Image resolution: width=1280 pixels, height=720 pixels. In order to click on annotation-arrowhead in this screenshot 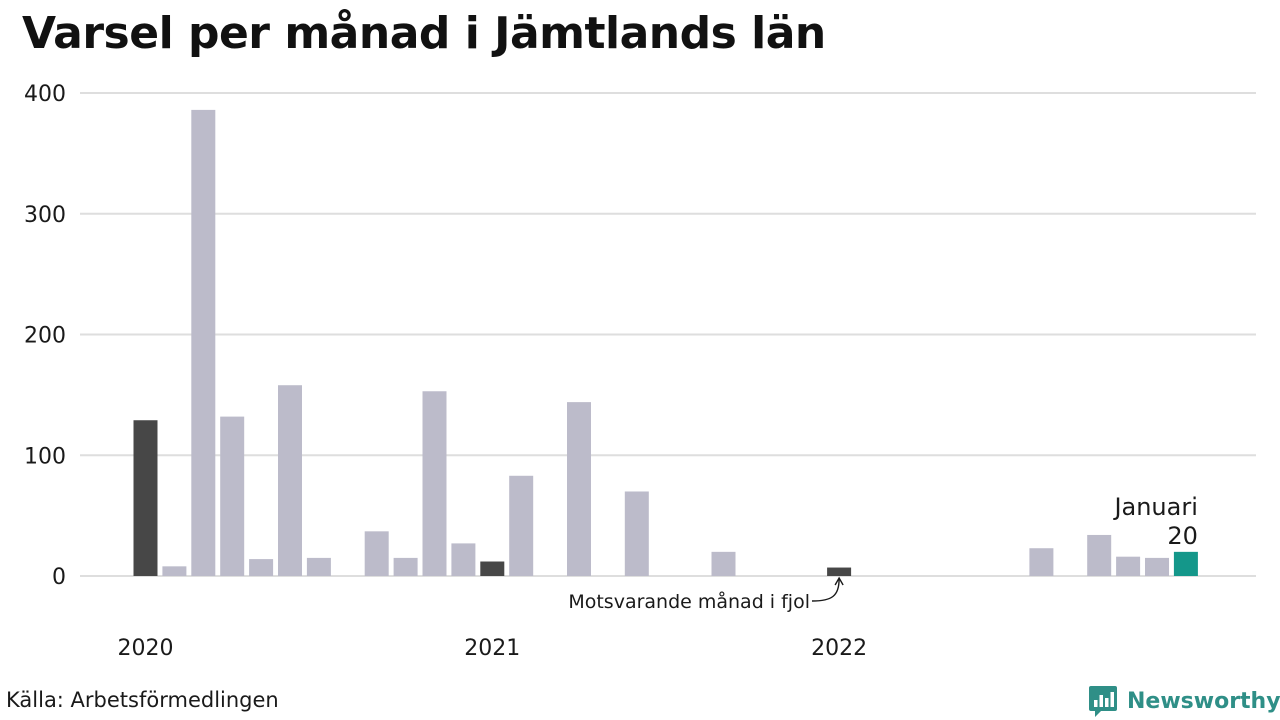, I will do `click(839, 581)`.